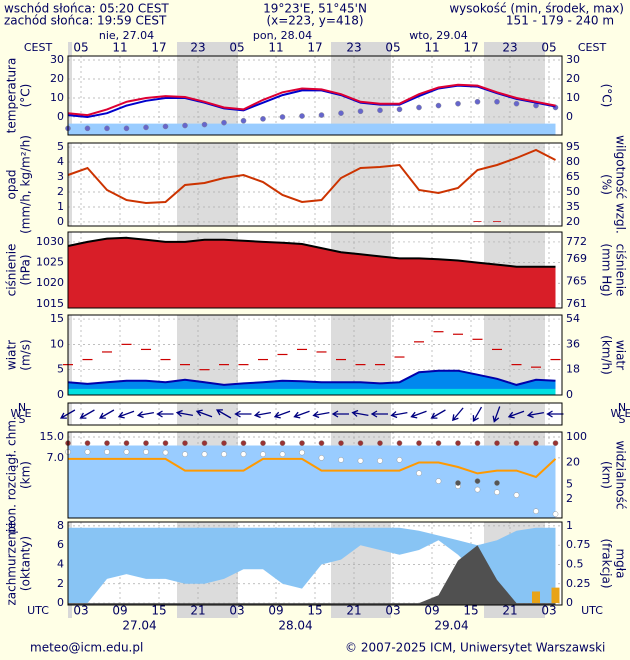 This screenshot has width=630, height=660. I want to click on y-tick-label: 2, so click(60, 583).